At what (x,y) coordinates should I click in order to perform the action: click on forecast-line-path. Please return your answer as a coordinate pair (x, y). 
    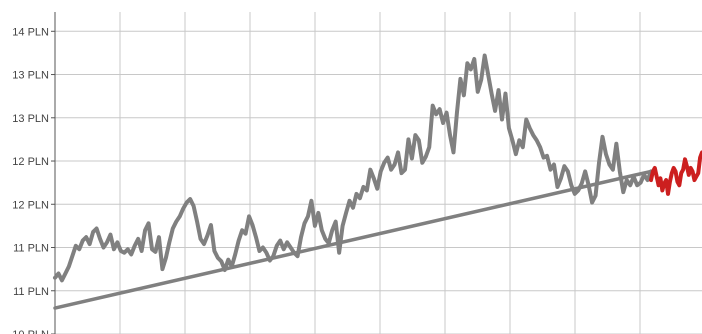
    Looking at the image, I should click on (675, 173).